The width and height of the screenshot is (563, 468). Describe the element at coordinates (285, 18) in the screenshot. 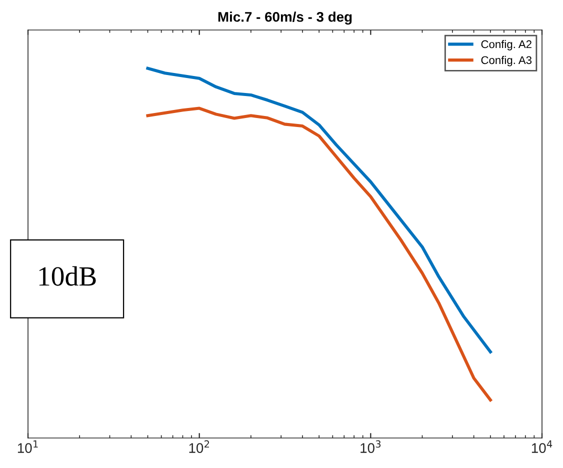

I see `chart-title: Mic.7 - 60m/s - 3 deg` at that location.